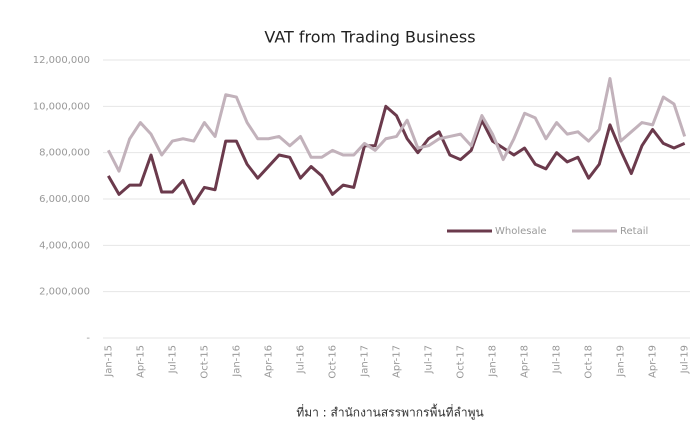 The width and height of the screenshot is (695, 445). Describe the element at coordinates (64, 199) in the screenshot. I see `y-tick-label: 6,000,000` at that location.